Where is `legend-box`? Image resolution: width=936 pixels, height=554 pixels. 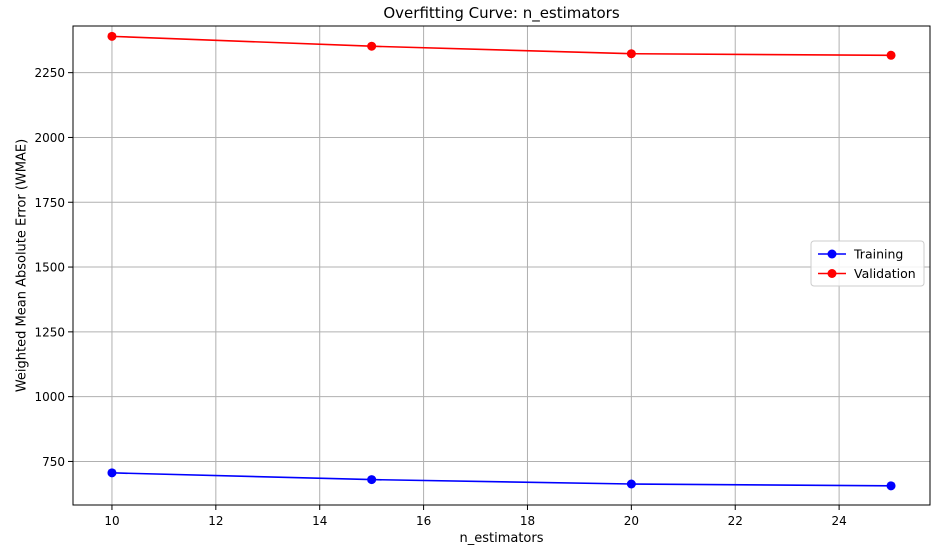
legend-box is located at coordinates (867, 263).